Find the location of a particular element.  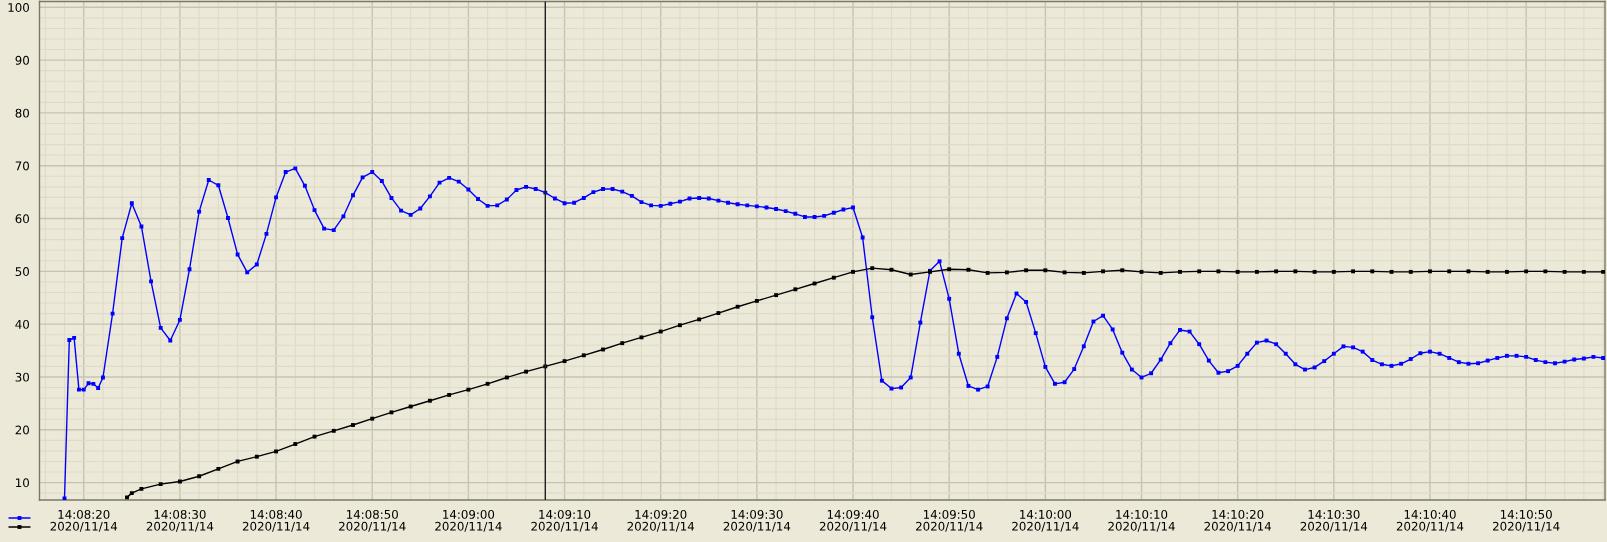

x-tick-label: 14:09:40 2020/11/14 is located at coordinates (853, 520).